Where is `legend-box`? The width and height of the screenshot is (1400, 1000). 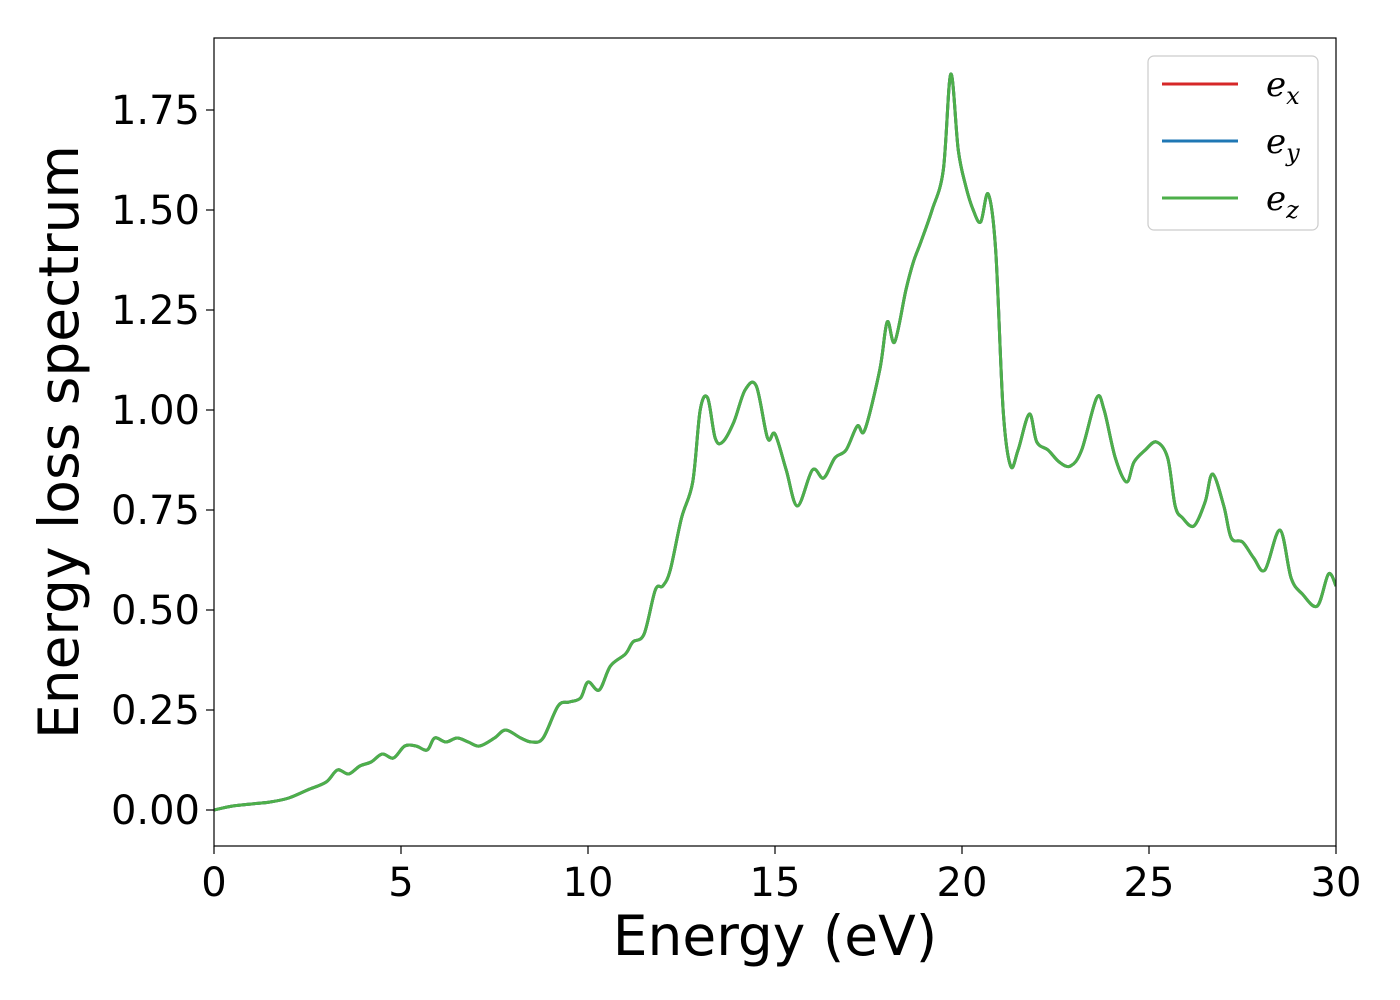
legend-box is located at coordinates (1233, 143).